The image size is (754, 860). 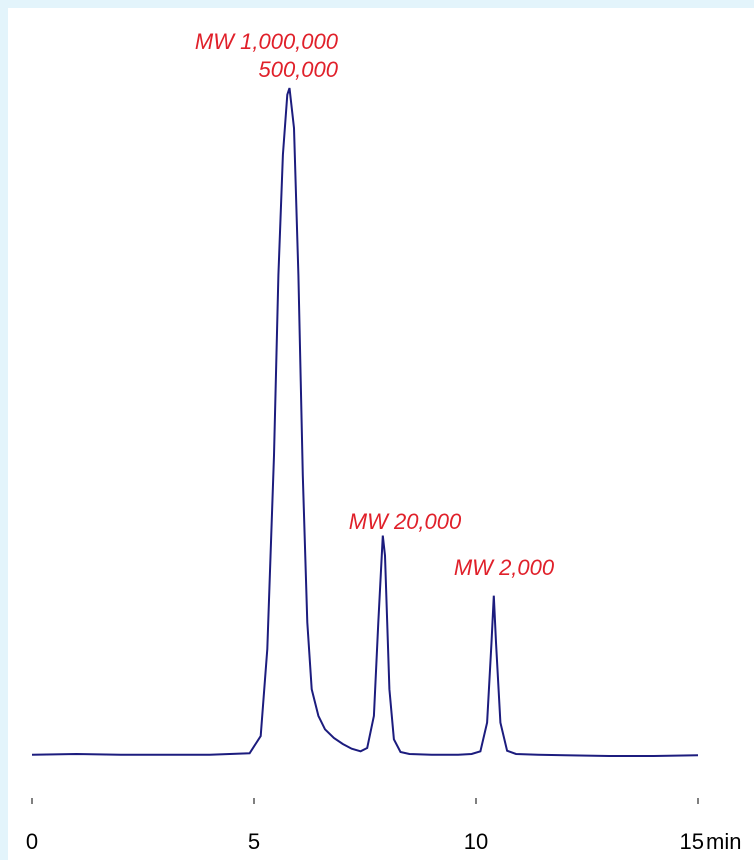 What do you see at coordinates (504, 567) in the screenshot?
I see `annotation-mw-2000: MW 2,000` at bounding box center [504, 567].